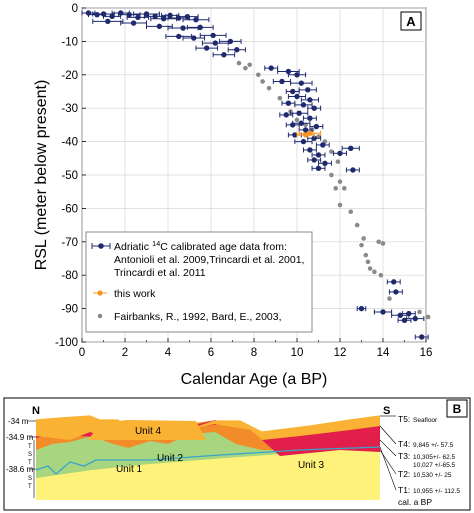 Image resolution: width=474 pixels, height=513 pixels. Describe the element at coordinates (311, 465) in the screenshot. I see `unit-3-label: Unit 3` at that location.